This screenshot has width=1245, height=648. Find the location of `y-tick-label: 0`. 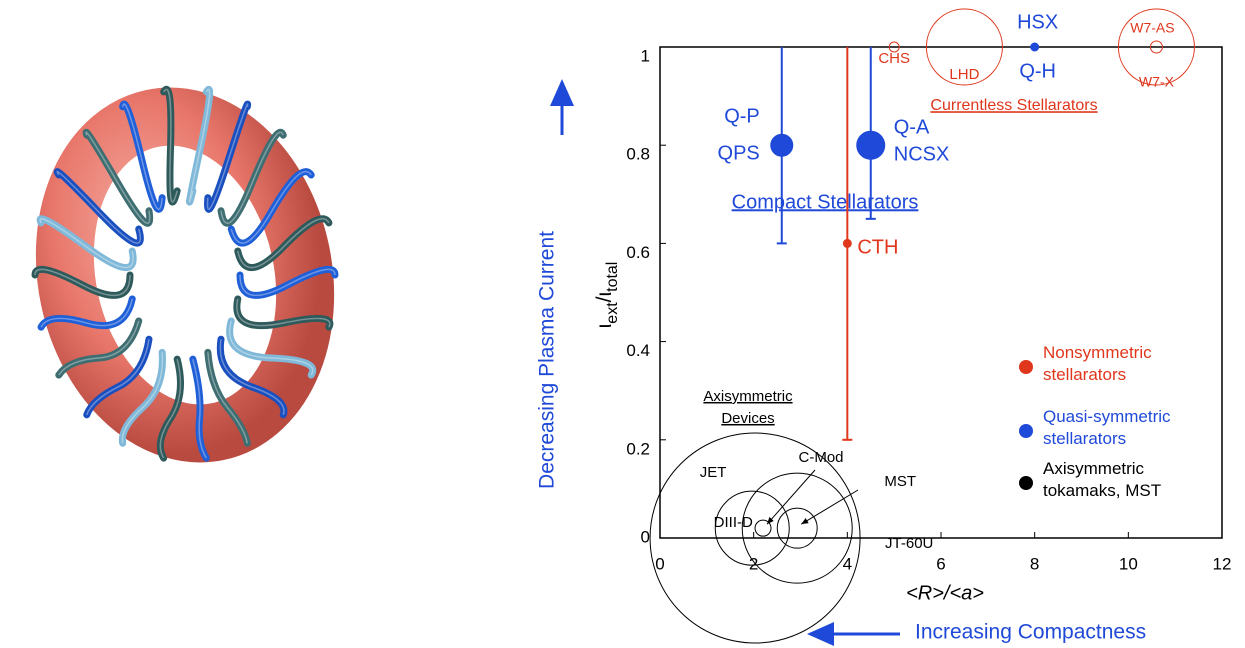

y-tick-label: 0 is located at coordinates (645, 536).